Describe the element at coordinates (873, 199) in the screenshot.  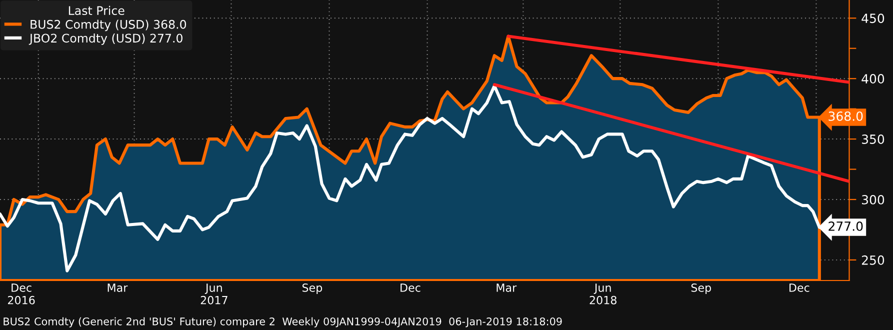
I see `y-tick-label: 300` at that location.